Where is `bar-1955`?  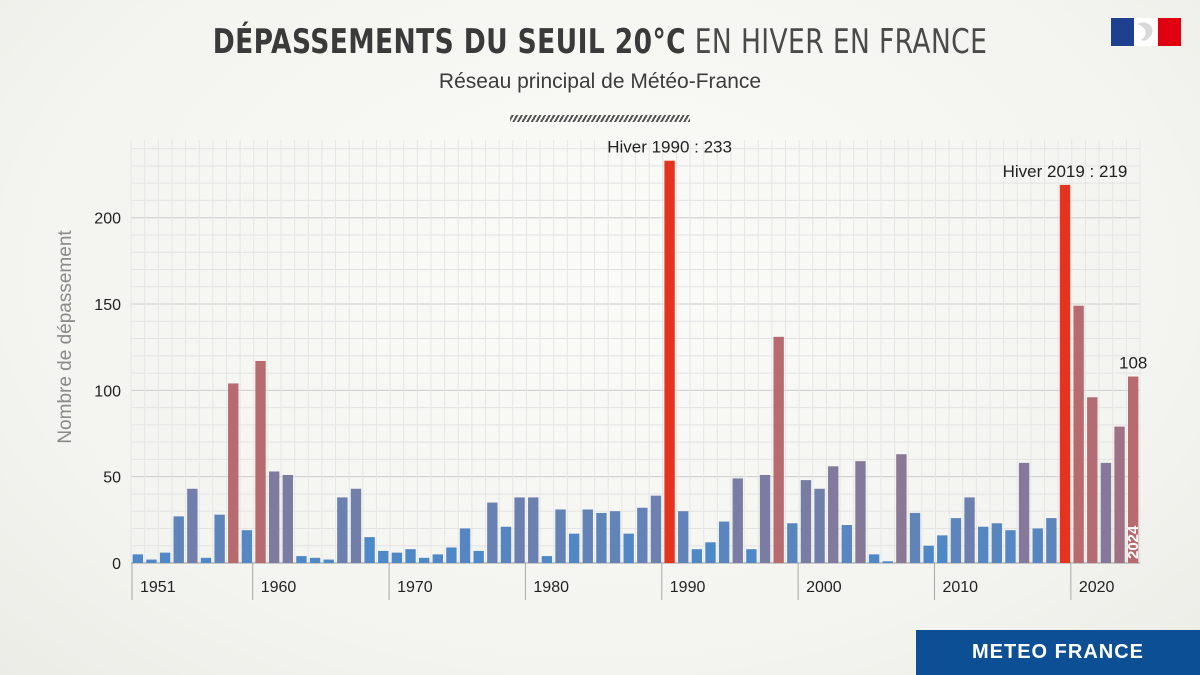
bar-1955 is located at coordinates (192, 525).